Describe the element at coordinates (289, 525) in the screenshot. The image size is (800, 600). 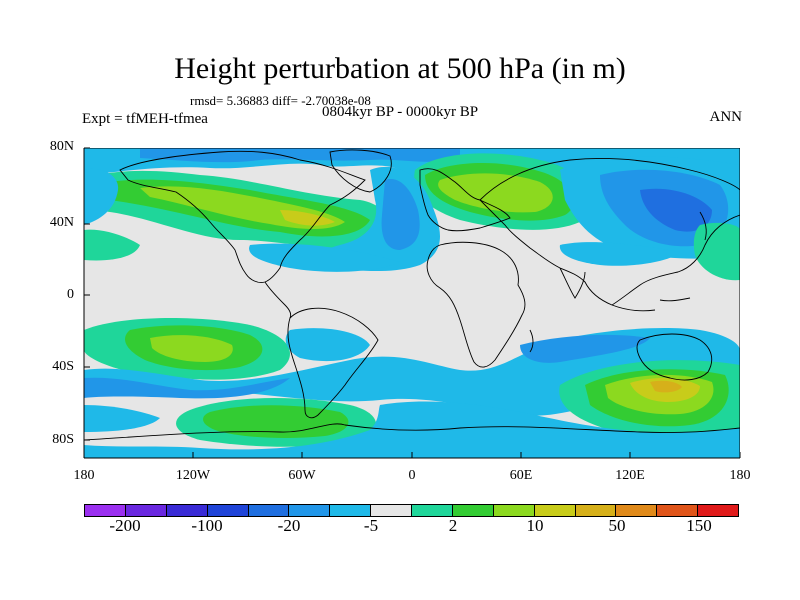
I see `colorbar-label-3: -20` at that location.